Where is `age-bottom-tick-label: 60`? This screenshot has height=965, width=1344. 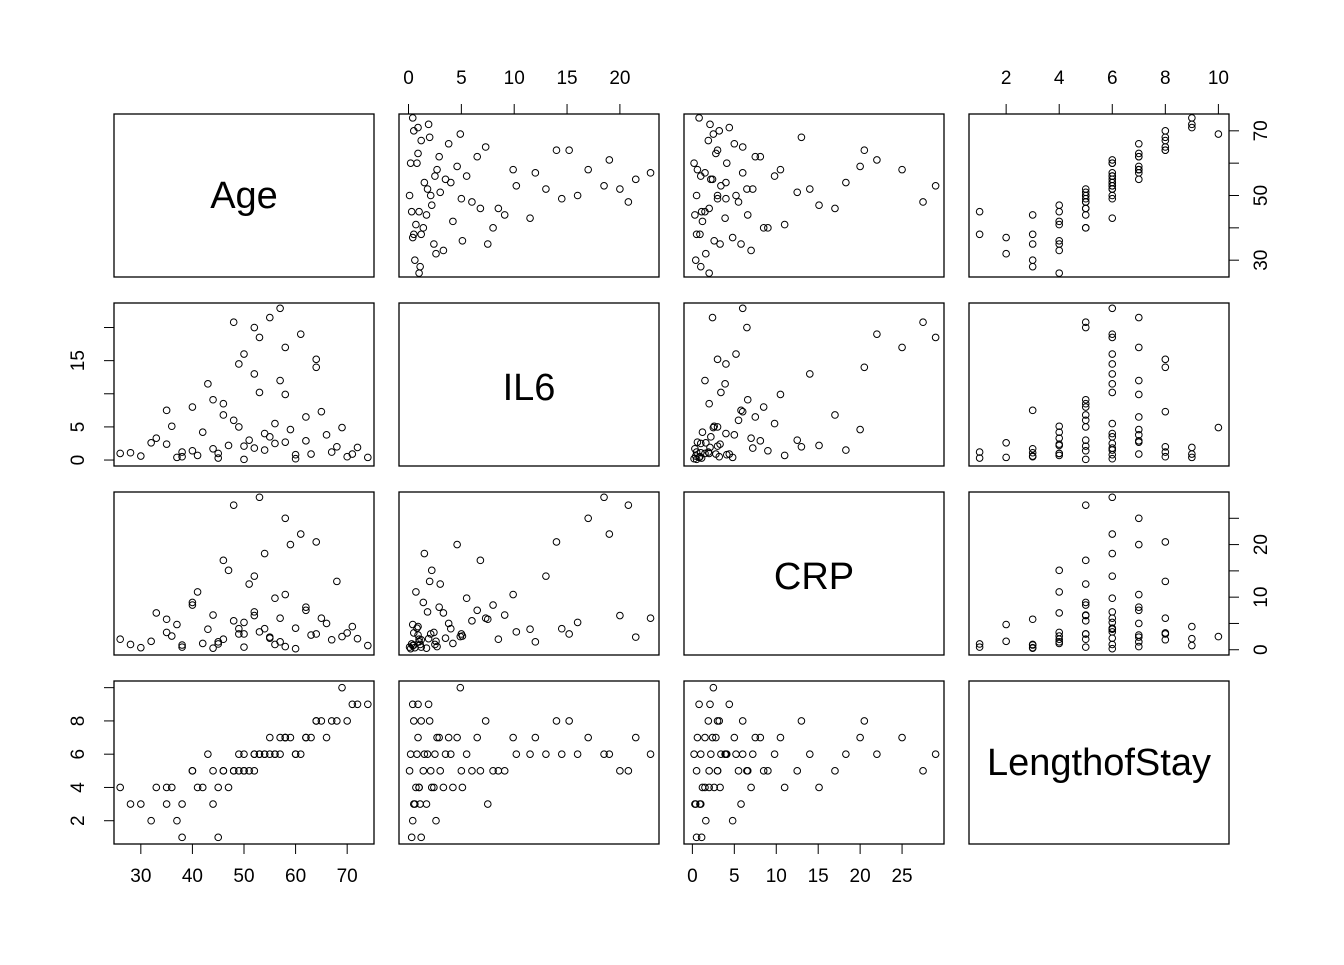 age-bottom-tick-label: 60 is located at coordinates (295, 876).